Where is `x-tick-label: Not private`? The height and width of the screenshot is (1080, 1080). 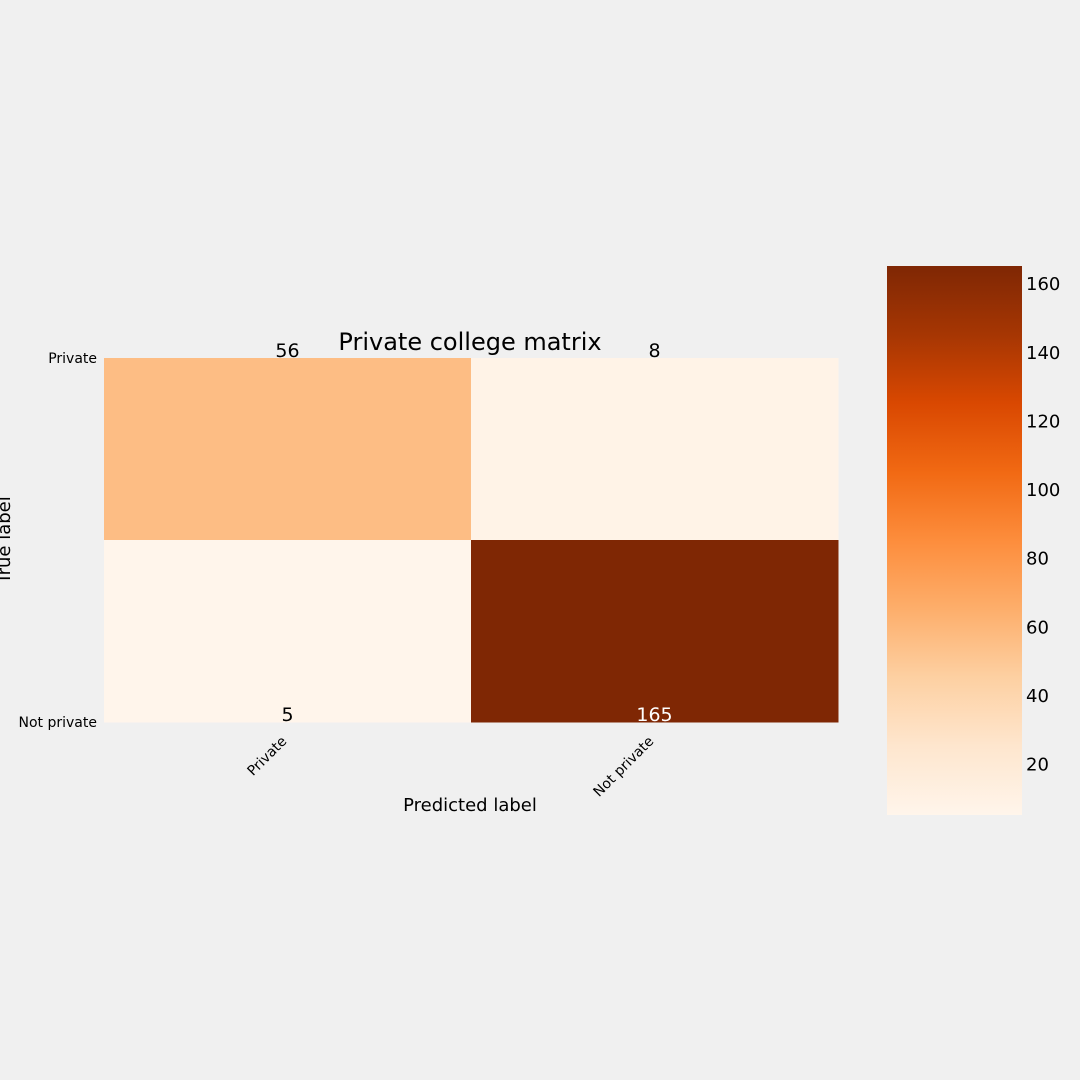 x-tick-label: Not private is located at coordinates (624, 767).